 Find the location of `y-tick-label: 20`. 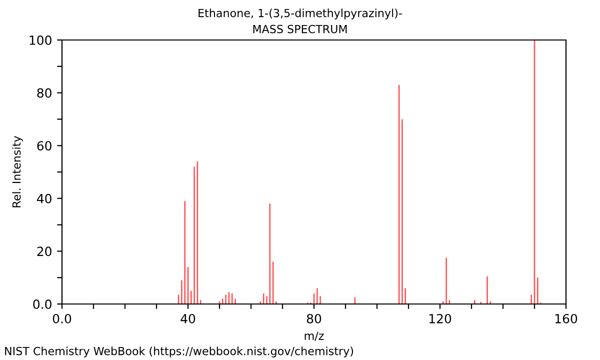

y-tick-label: 20 is located at coordinates (44, 251).